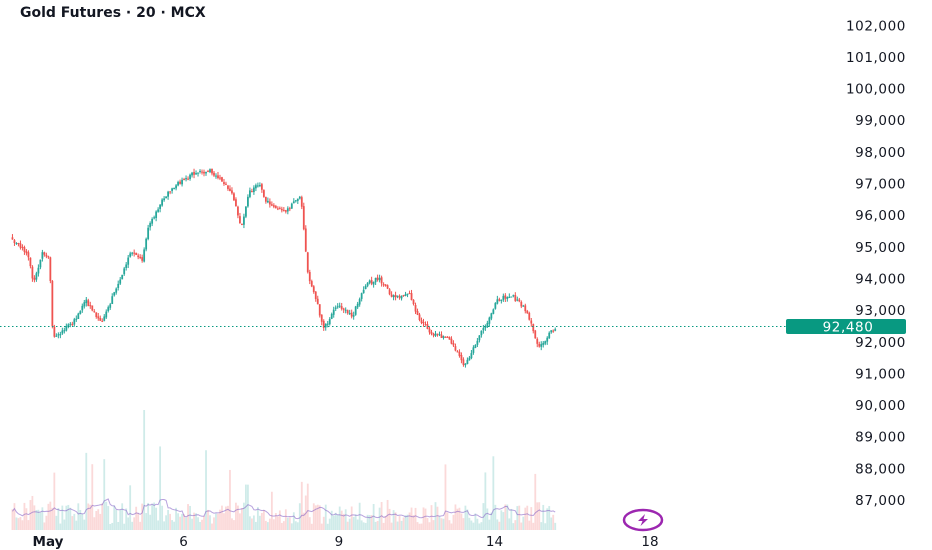 Image resolution: width=932 pixels, height=550 pixels. What do you see at coordinates (346, 542) in the screenshot?
I see `time-axis: May 6 9 14 18` at bounding box center [346, 542].